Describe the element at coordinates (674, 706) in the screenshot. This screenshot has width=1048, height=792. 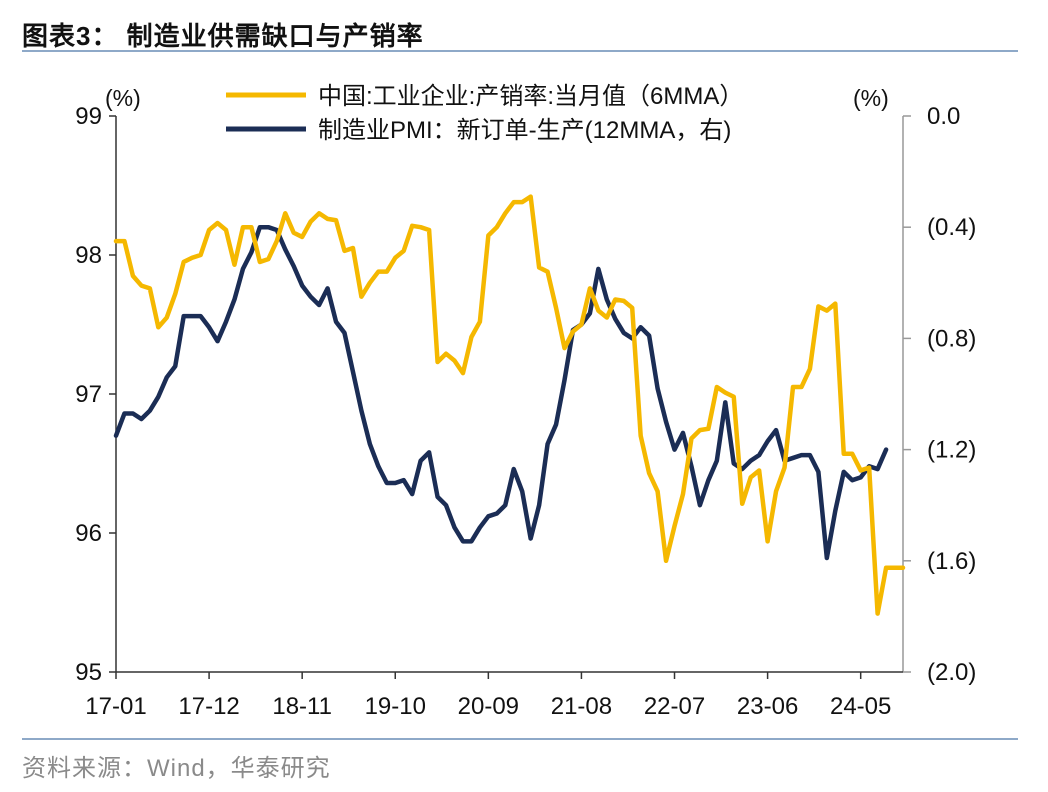
I see `x-tick-label: 22-07` at that location.